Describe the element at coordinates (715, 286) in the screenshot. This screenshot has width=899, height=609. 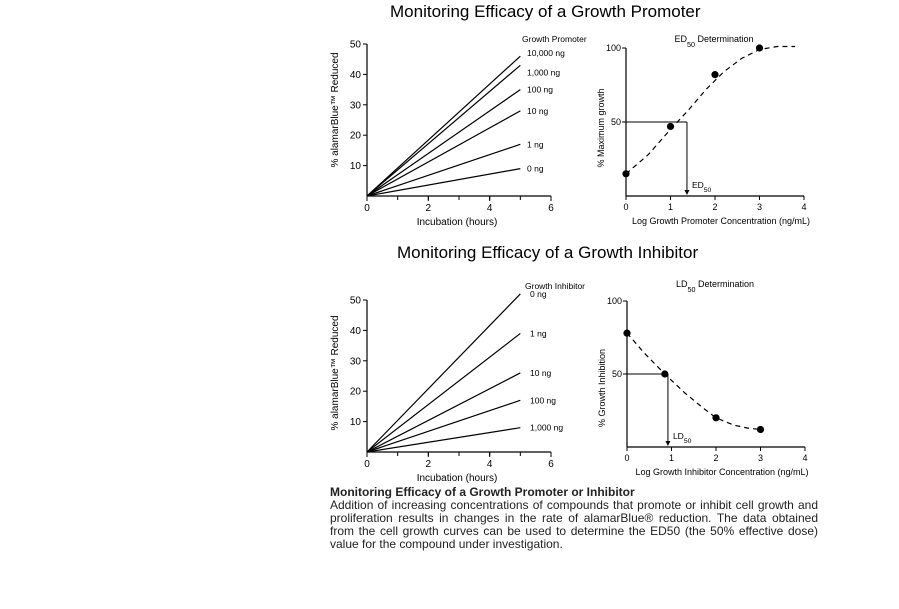
I see `chart-title: LD50 Determination` at that location.